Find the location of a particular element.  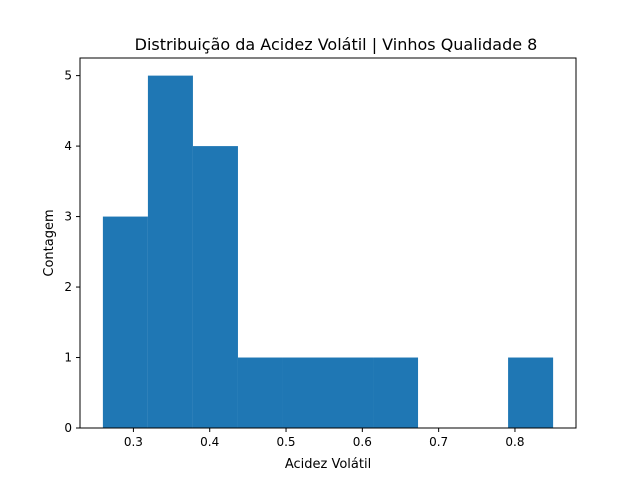

y-tick-label: 3 is located at coordinates (68, 217).